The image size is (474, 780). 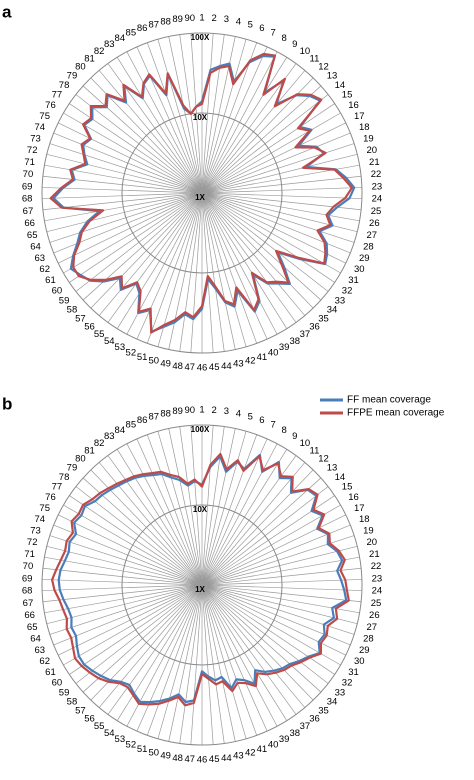 I want to click on category-label: 5, so click(x=250, y=416).